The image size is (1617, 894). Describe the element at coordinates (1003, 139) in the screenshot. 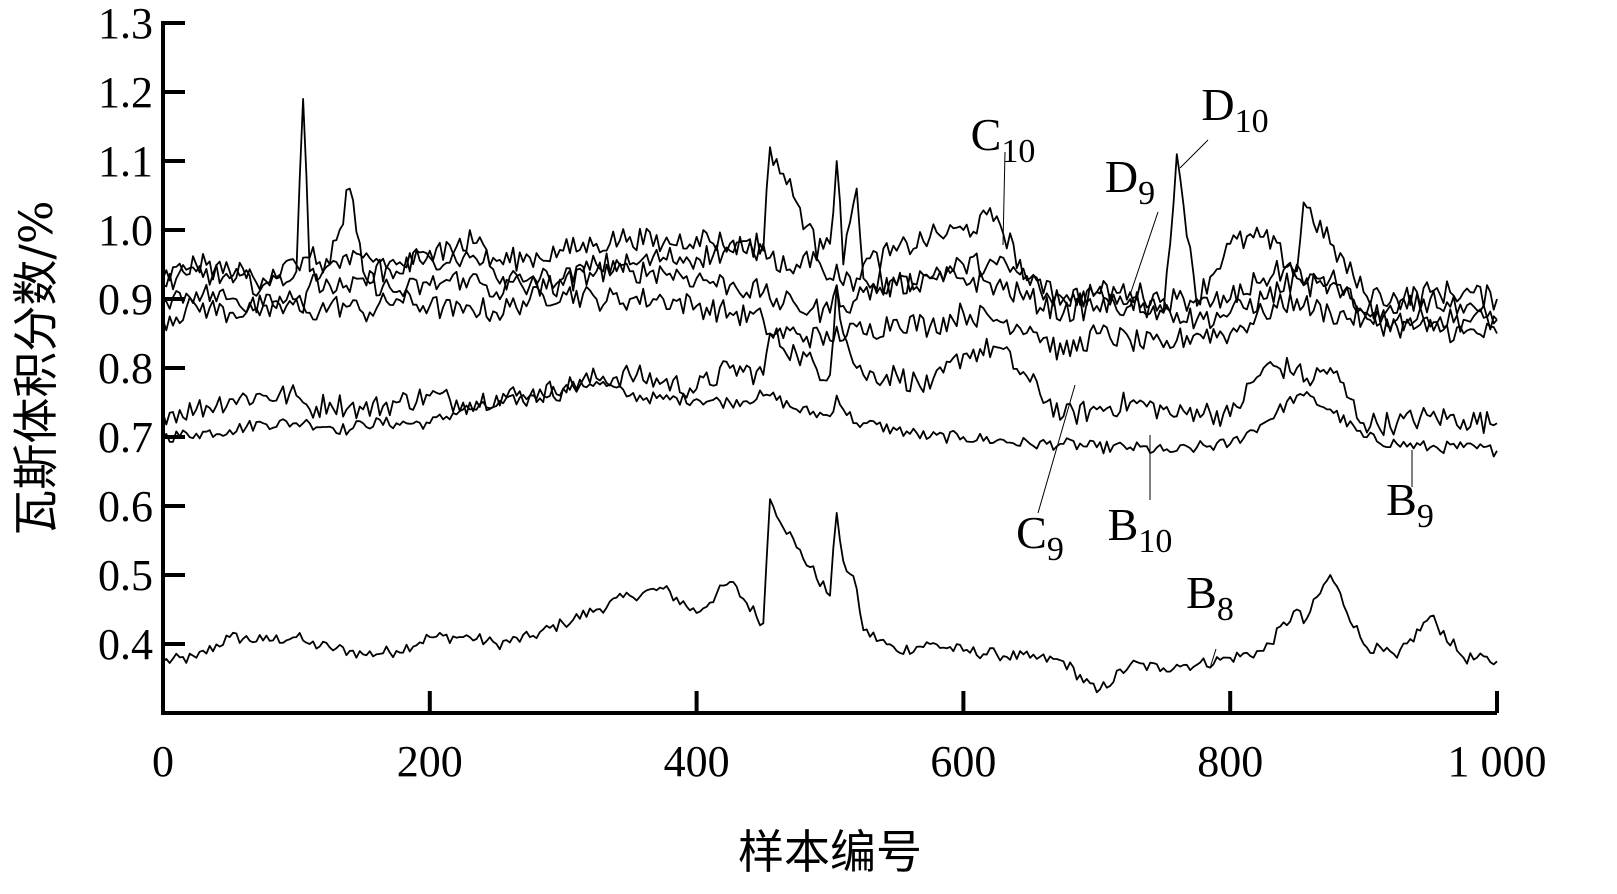

I see `series-label-c10: C10` at that location.